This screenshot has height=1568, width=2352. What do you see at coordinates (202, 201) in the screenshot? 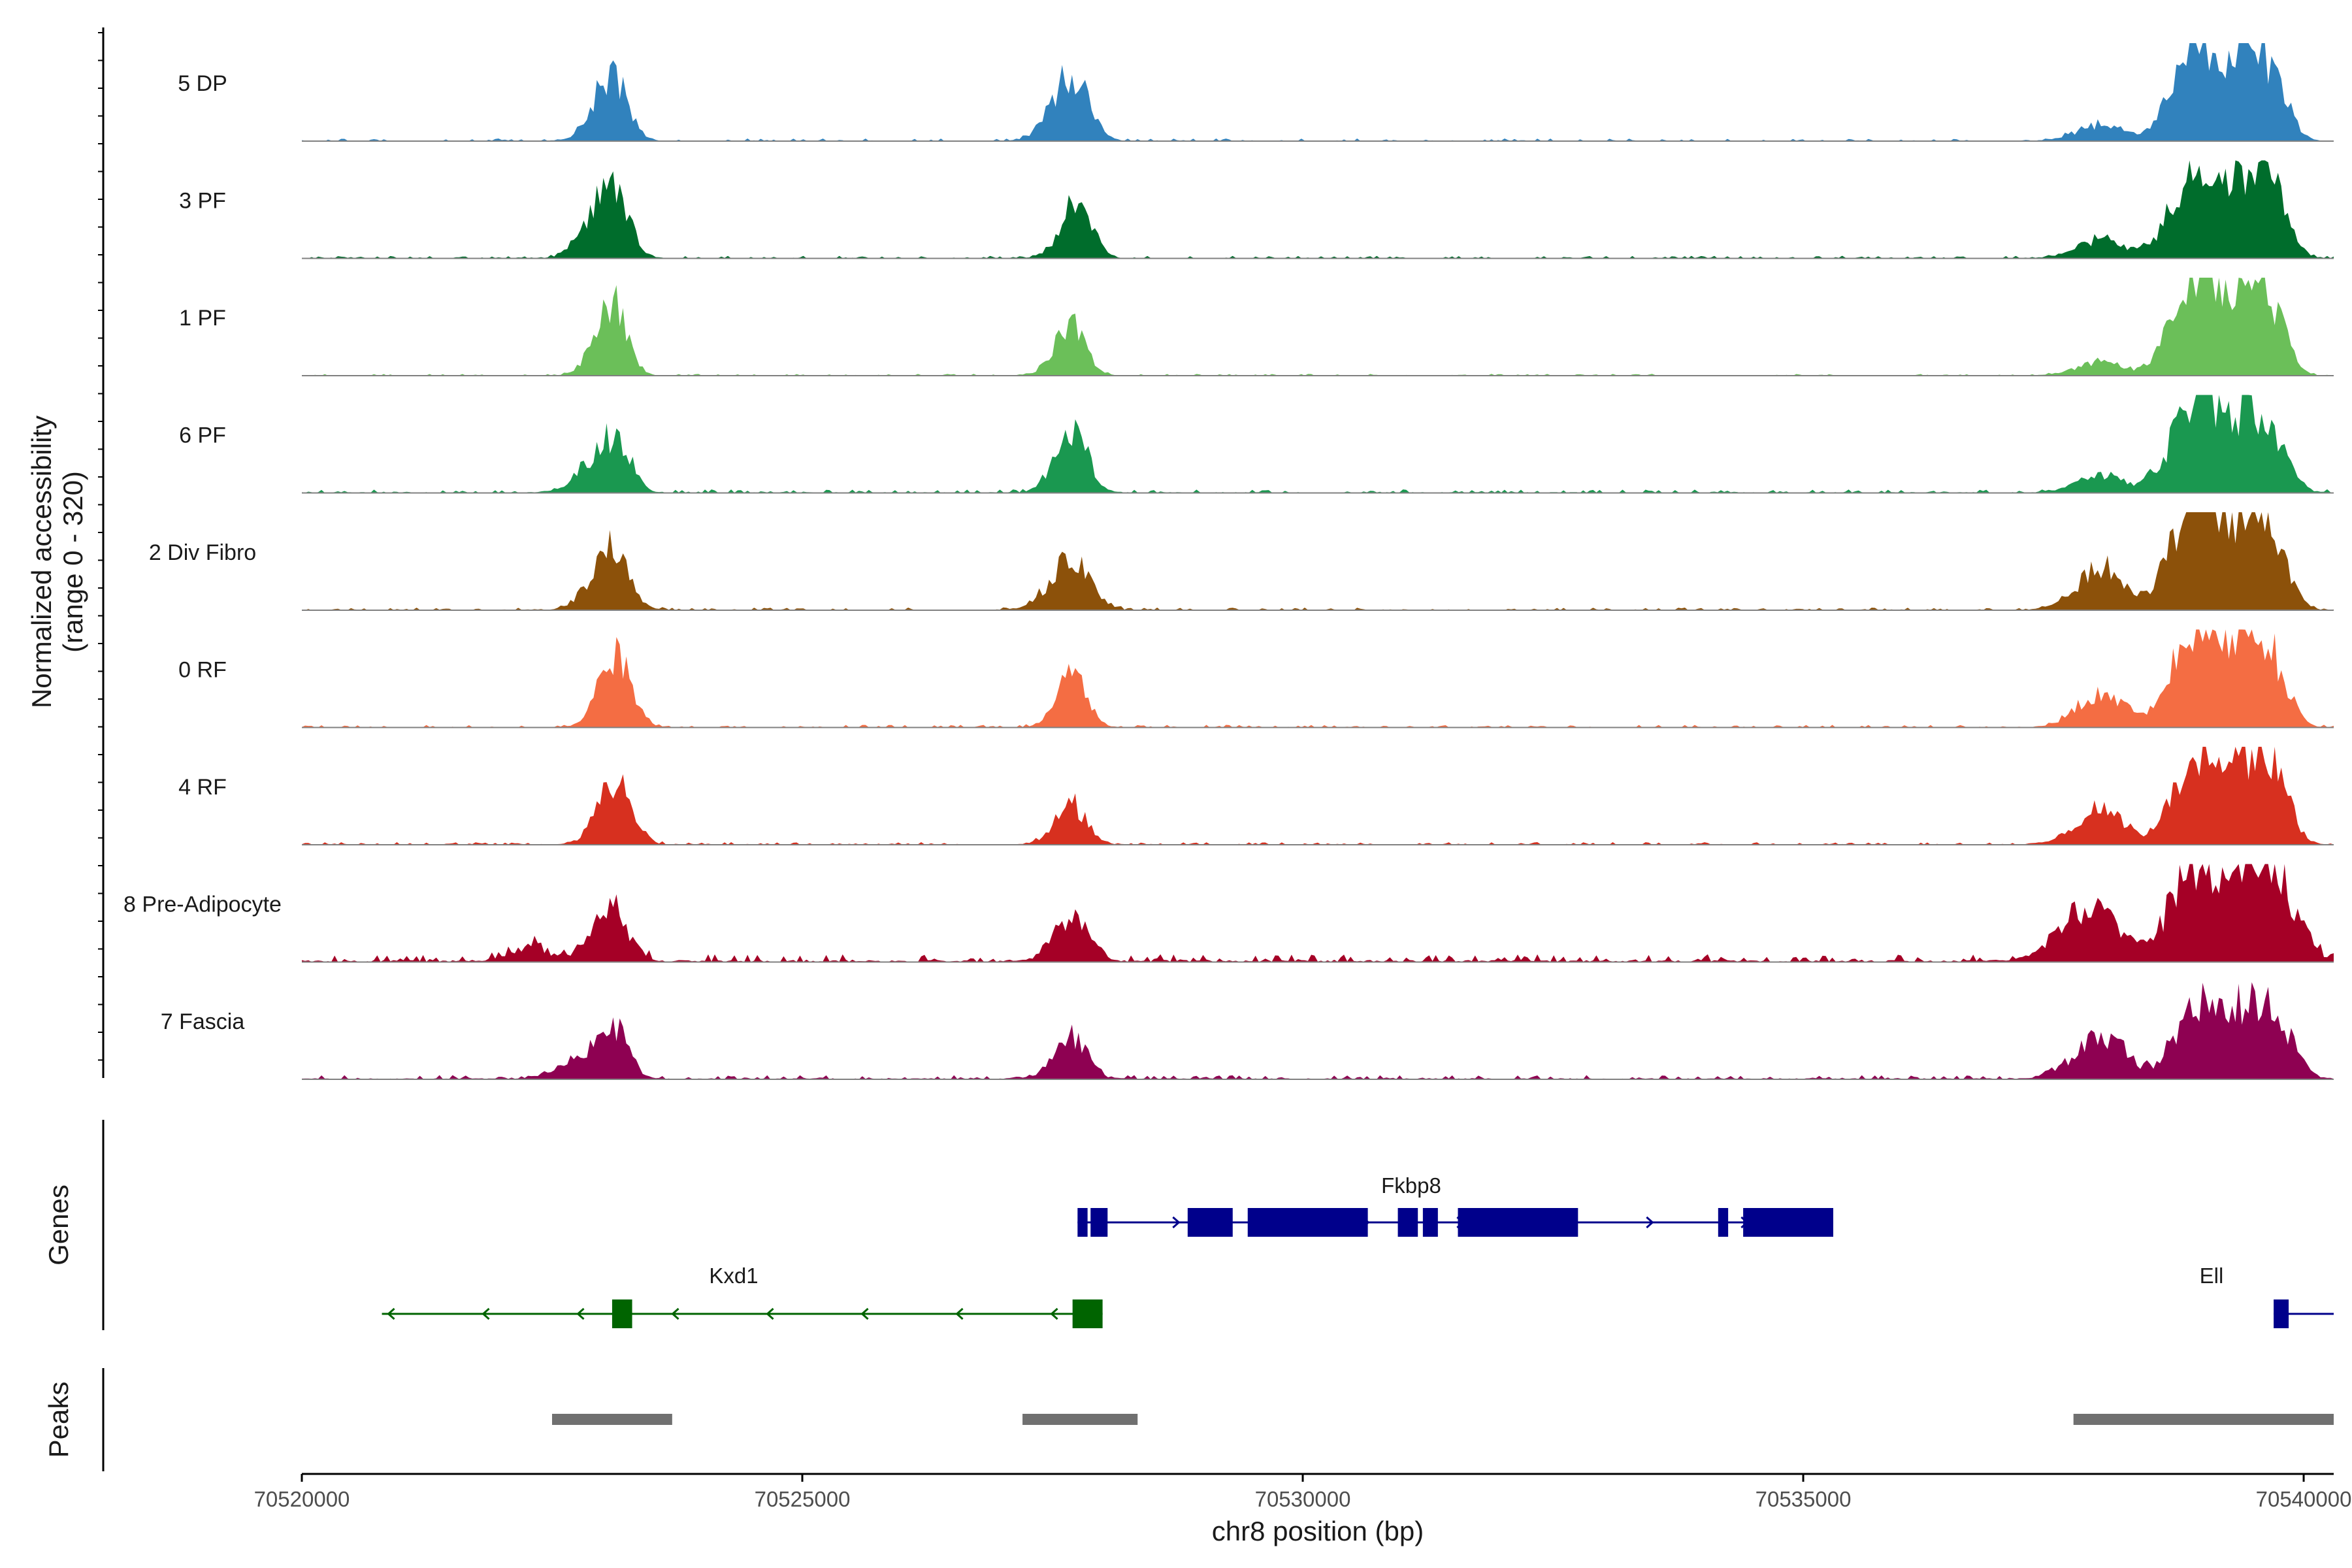
I see `track-label: 3 PF` at bounding box center [202, 201].